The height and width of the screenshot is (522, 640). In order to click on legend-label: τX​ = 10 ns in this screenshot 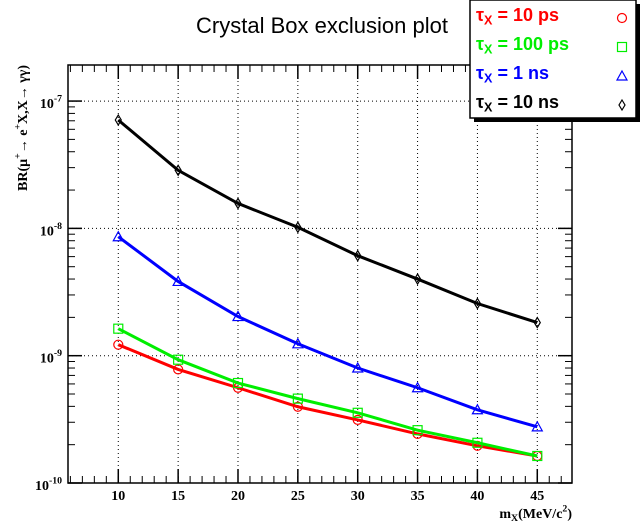, I will do `click(517, 103)`.